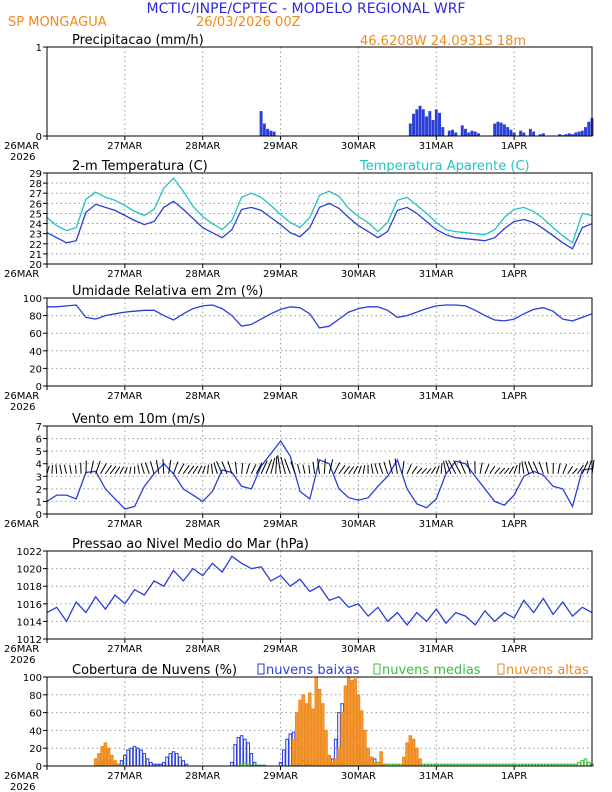  Describe the element at coordinates (21, 649) in the screenshot. I see `x-tick-label: 26MAR` at that location.